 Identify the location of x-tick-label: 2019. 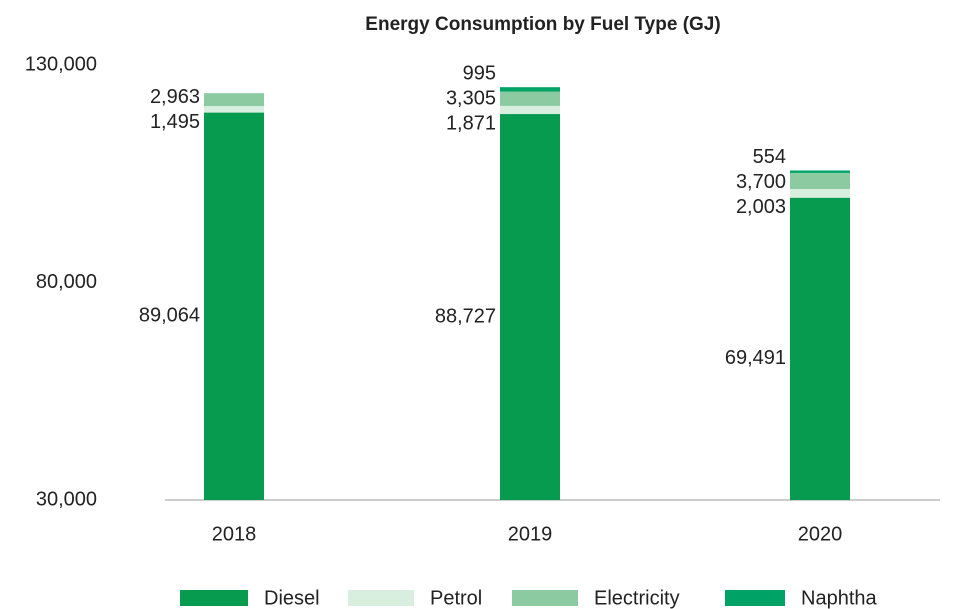
(530, 534).